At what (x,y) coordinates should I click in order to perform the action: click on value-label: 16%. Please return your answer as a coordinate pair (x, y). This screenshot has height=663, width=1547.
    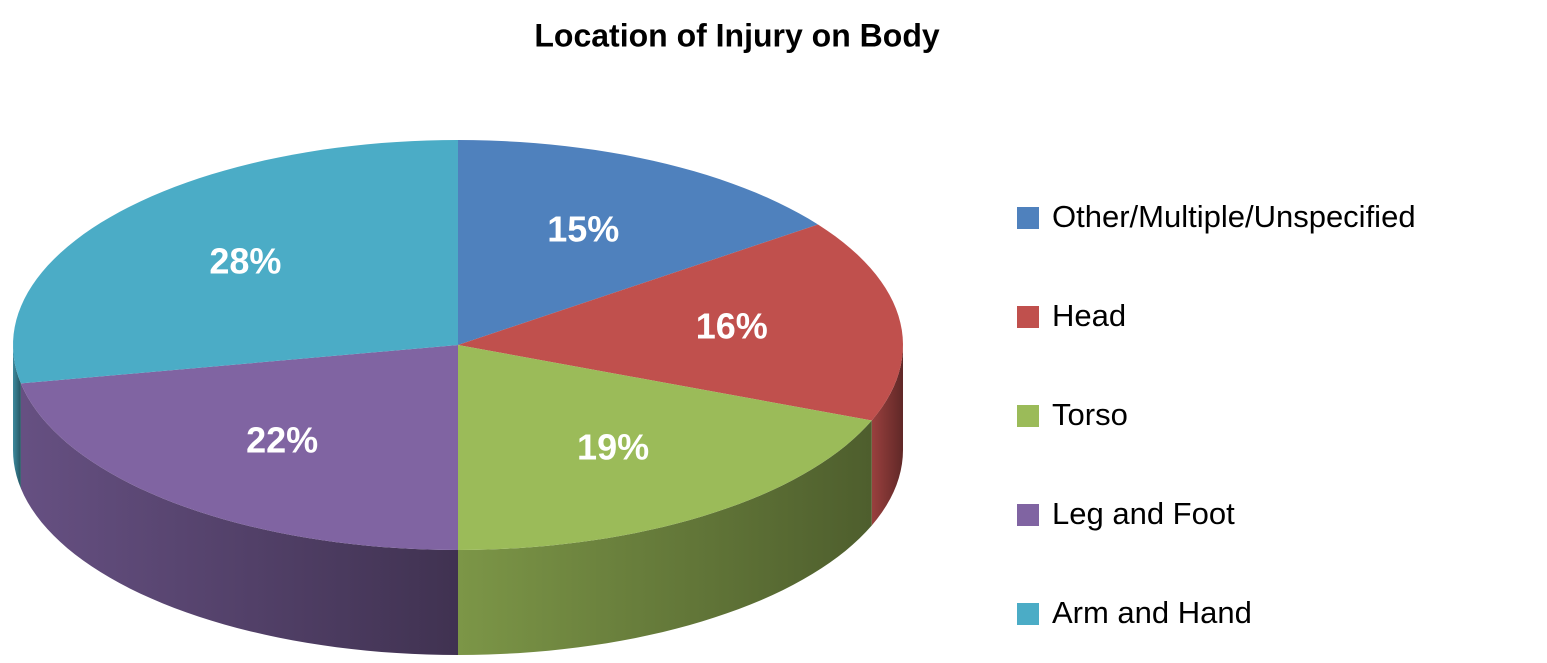
    Looking at the image, I should click on (732, 326).